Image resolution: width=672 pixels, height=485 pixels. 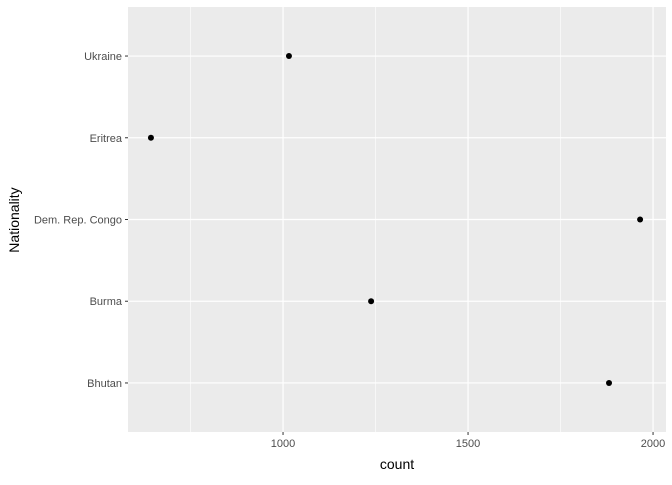 I want to click on y-tick-label: Burma, so click(x=106, y=302).